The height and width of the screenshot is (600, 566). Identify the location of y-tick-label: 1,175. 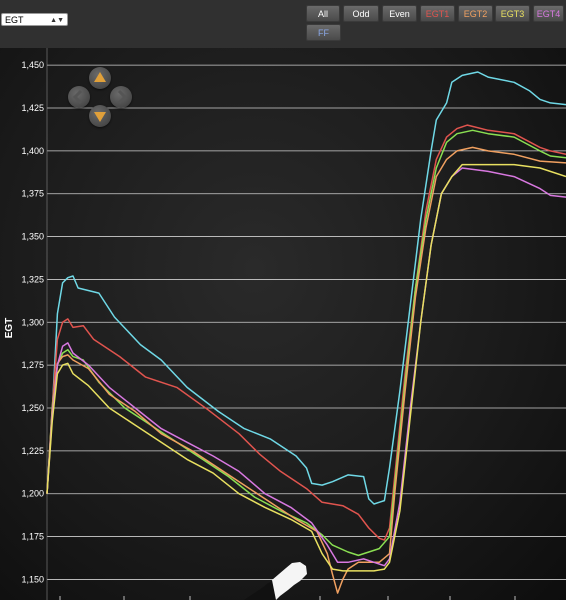
(32, 537).